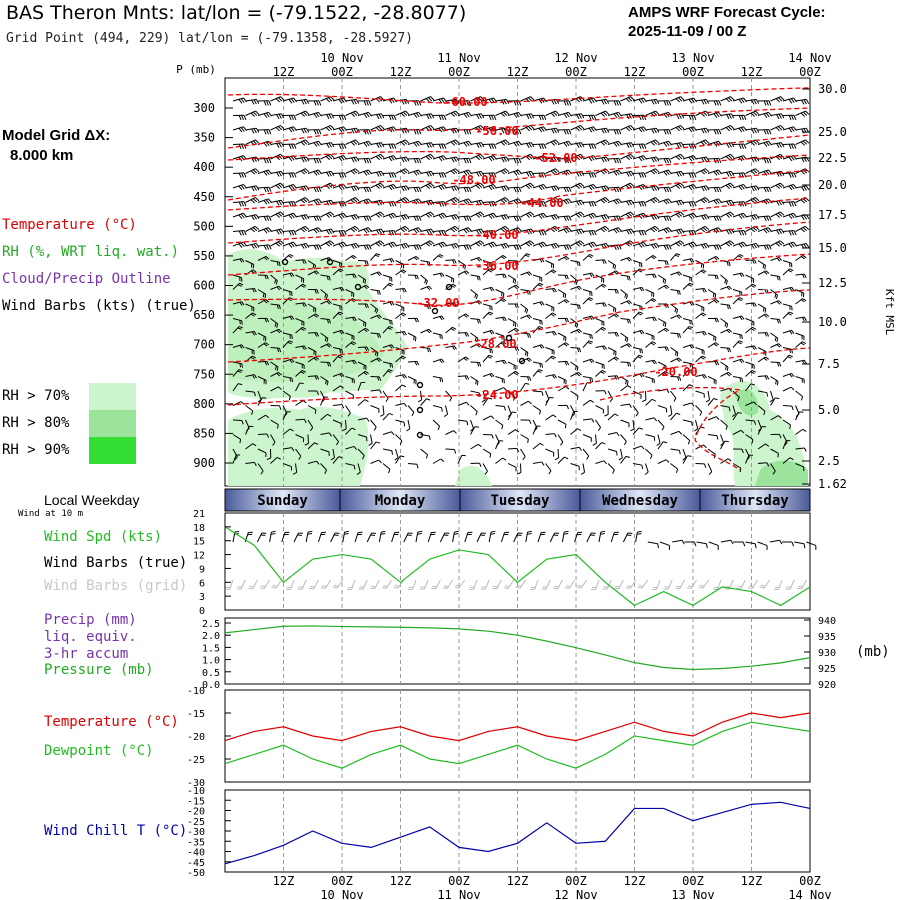  Describe the element at coordinates (755, 500) in the screenshot. I see `weekday-cell` at that location.